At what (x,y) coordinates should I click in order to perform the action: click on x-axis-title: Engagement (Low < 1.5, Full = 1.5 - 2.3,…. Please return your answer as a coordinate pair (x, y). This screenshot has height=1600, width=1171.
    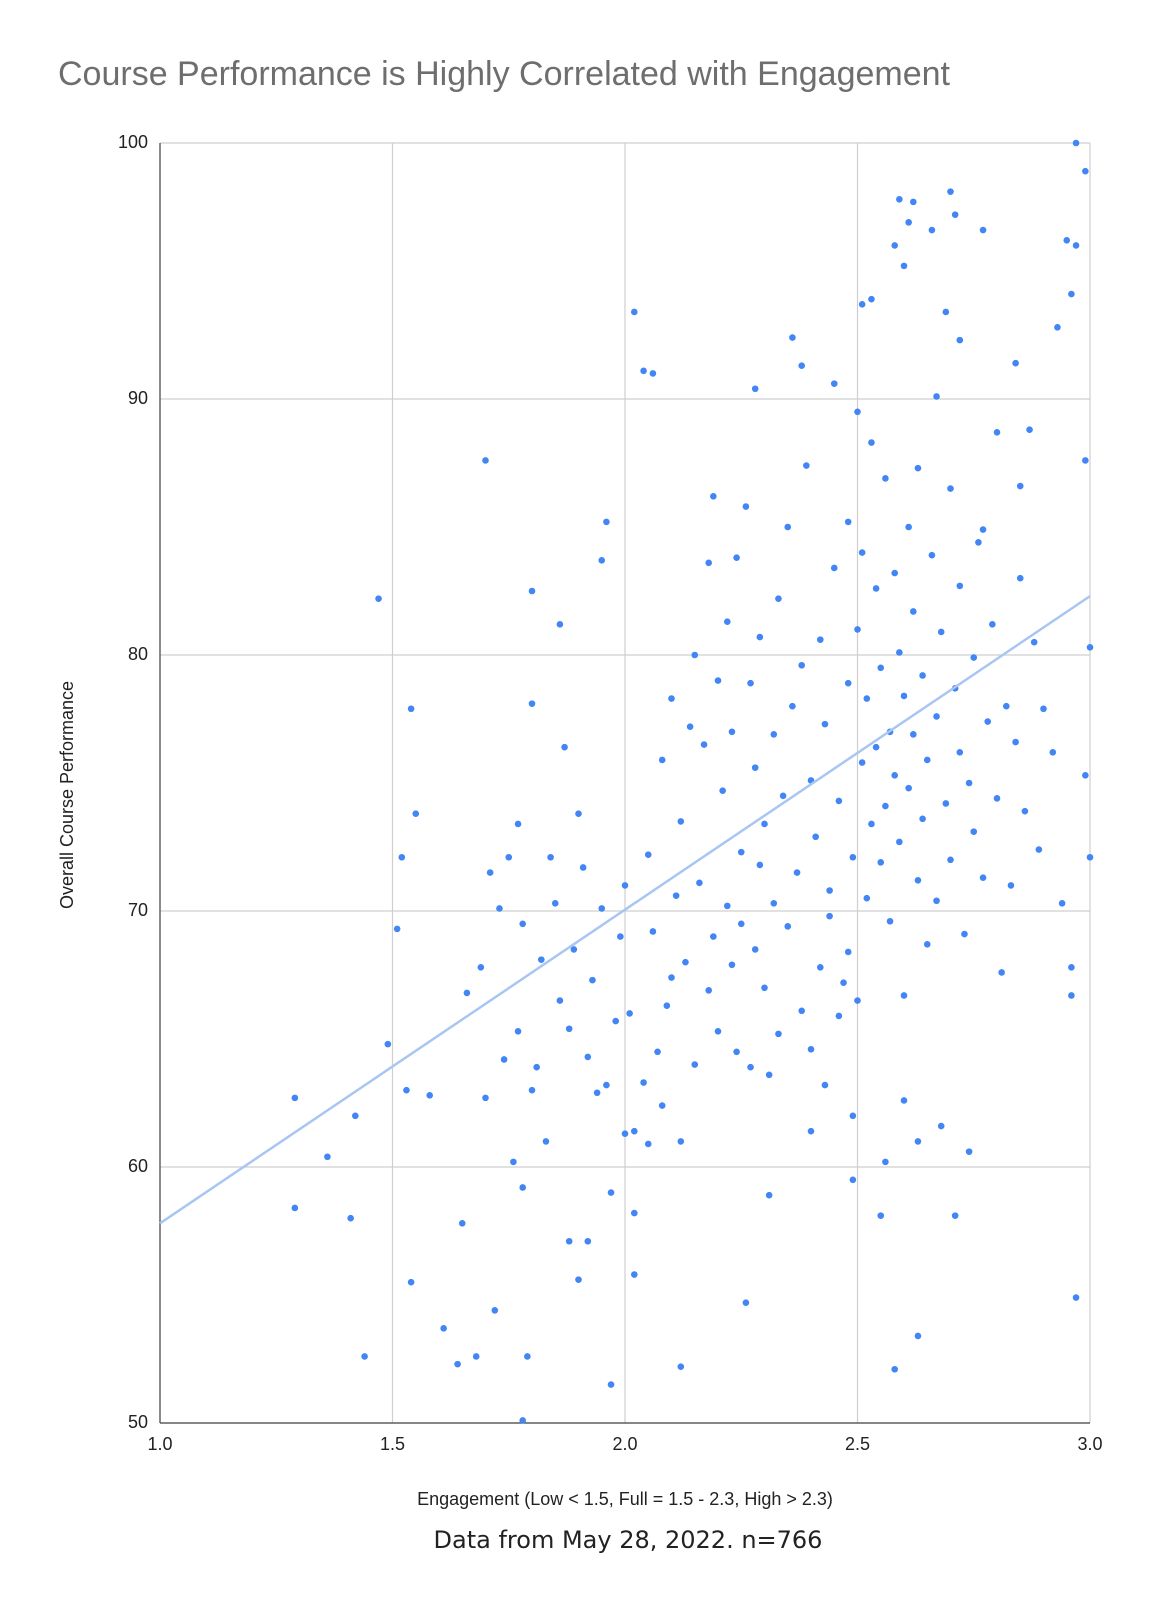
    Looking at the image, I should click on (625, 1499).